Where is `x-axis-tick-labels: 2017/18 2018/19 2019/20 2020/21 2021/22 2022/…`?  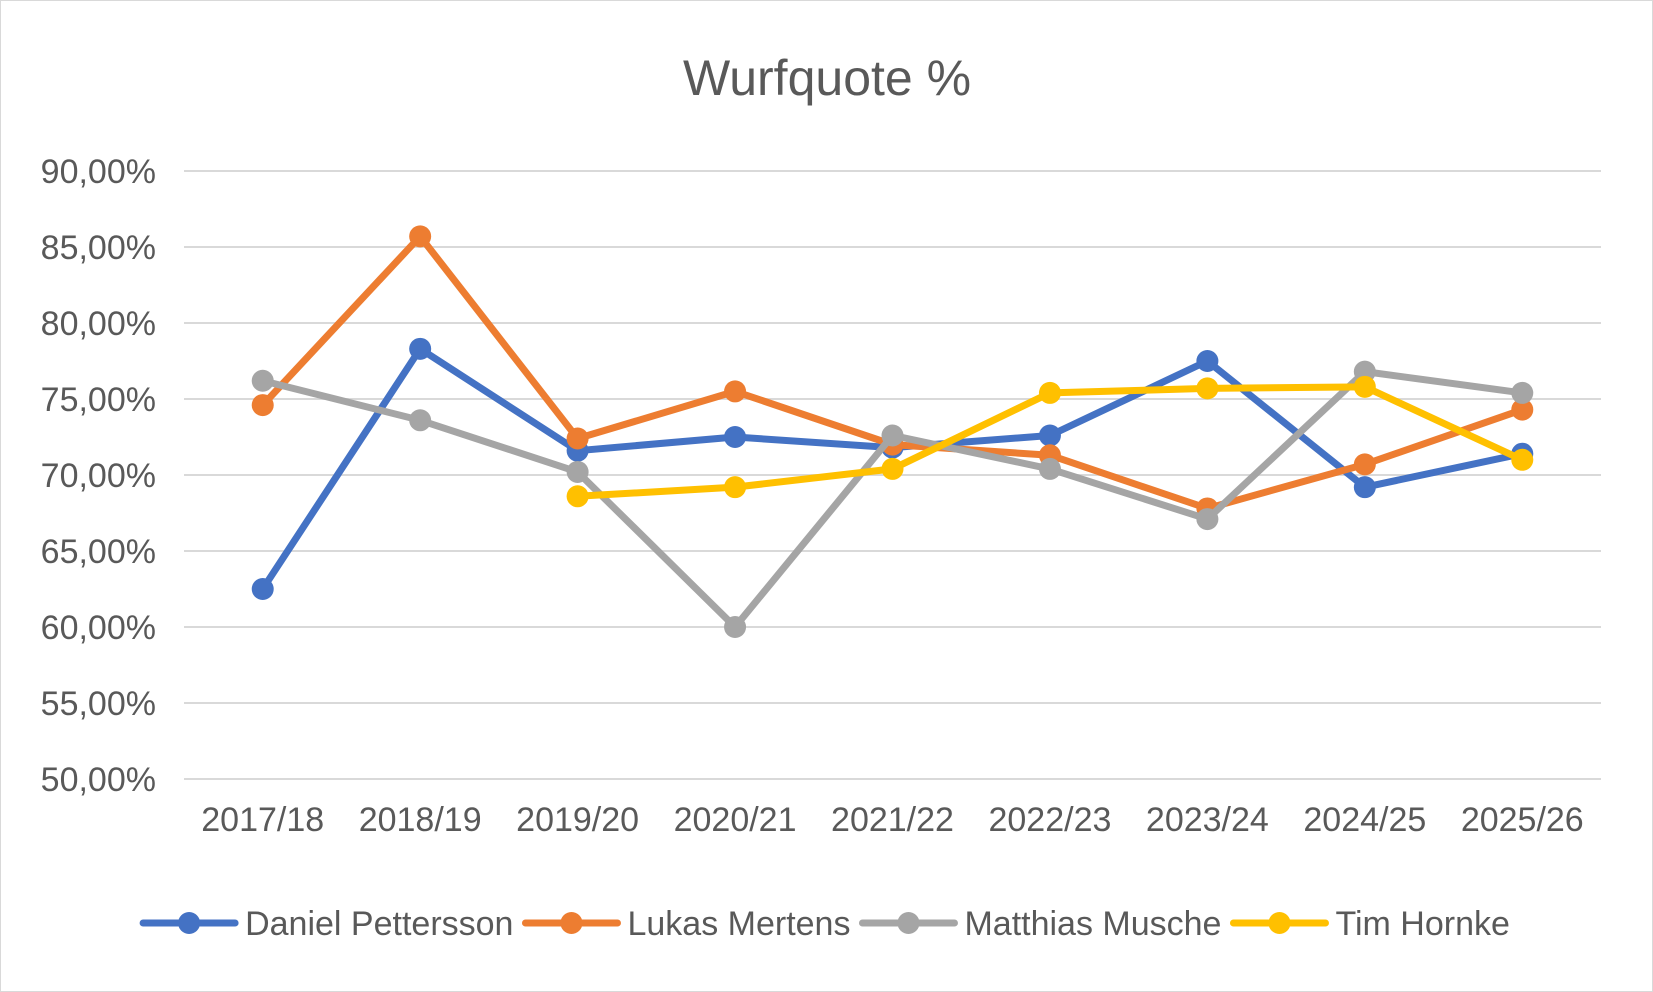 x-axis-tick-labels: 2017/18 2018/19 2019/20 2020/21 2021/22 2022/… is located at coordinates (892, 820).